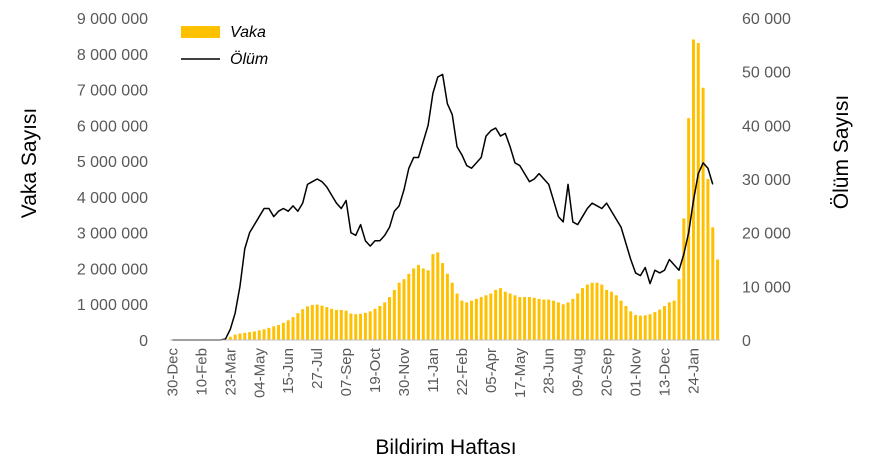 The image size is (869, 467). Describe the element at coordinates (288, 371) in the screenshot. I see `x-tick-label: 15-Jun` at that location.